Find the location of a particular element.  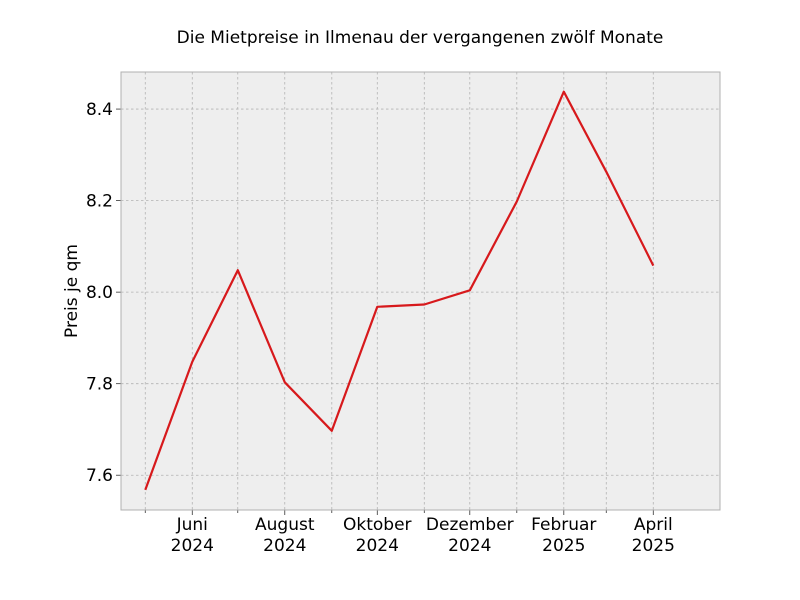

y-tick-label: 8.4 is located at coordinates (99, 110).